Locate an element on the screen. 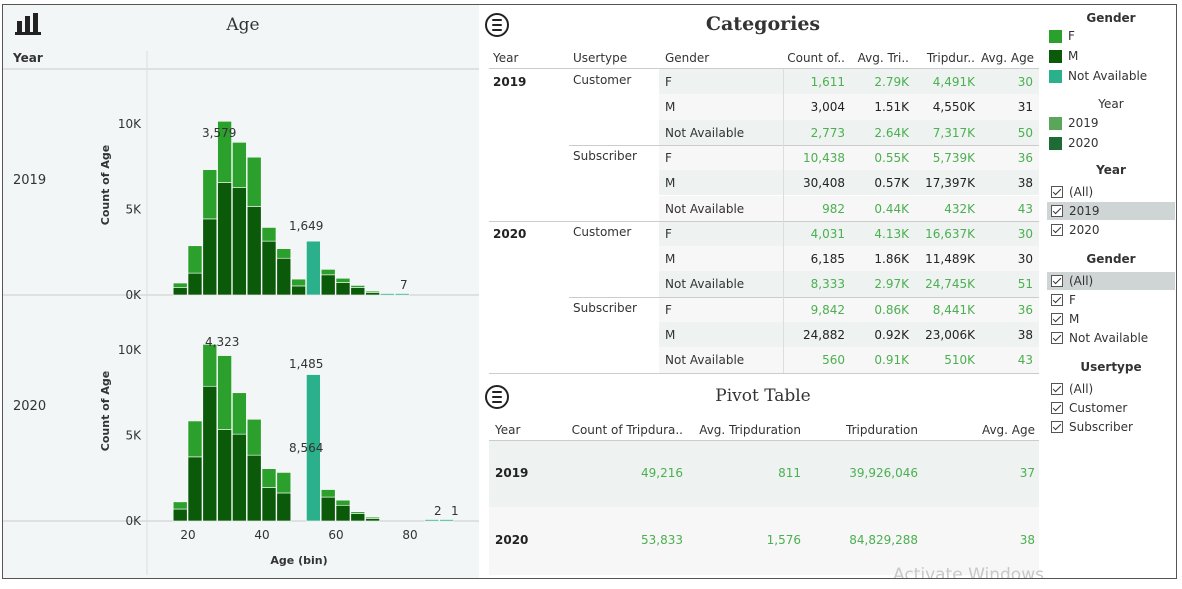 The image size is (1182, 589). filter-option: 2020 is located at coordinates (1111, 230).